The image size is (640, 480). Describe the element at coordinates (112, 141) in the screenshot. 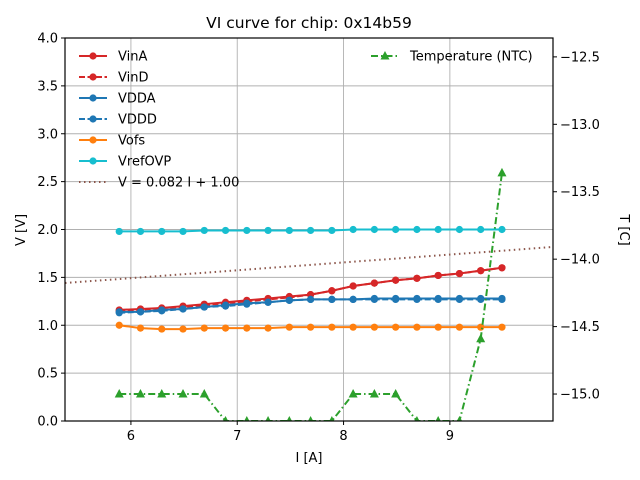

I see `legend-item: Vofs` at that location.